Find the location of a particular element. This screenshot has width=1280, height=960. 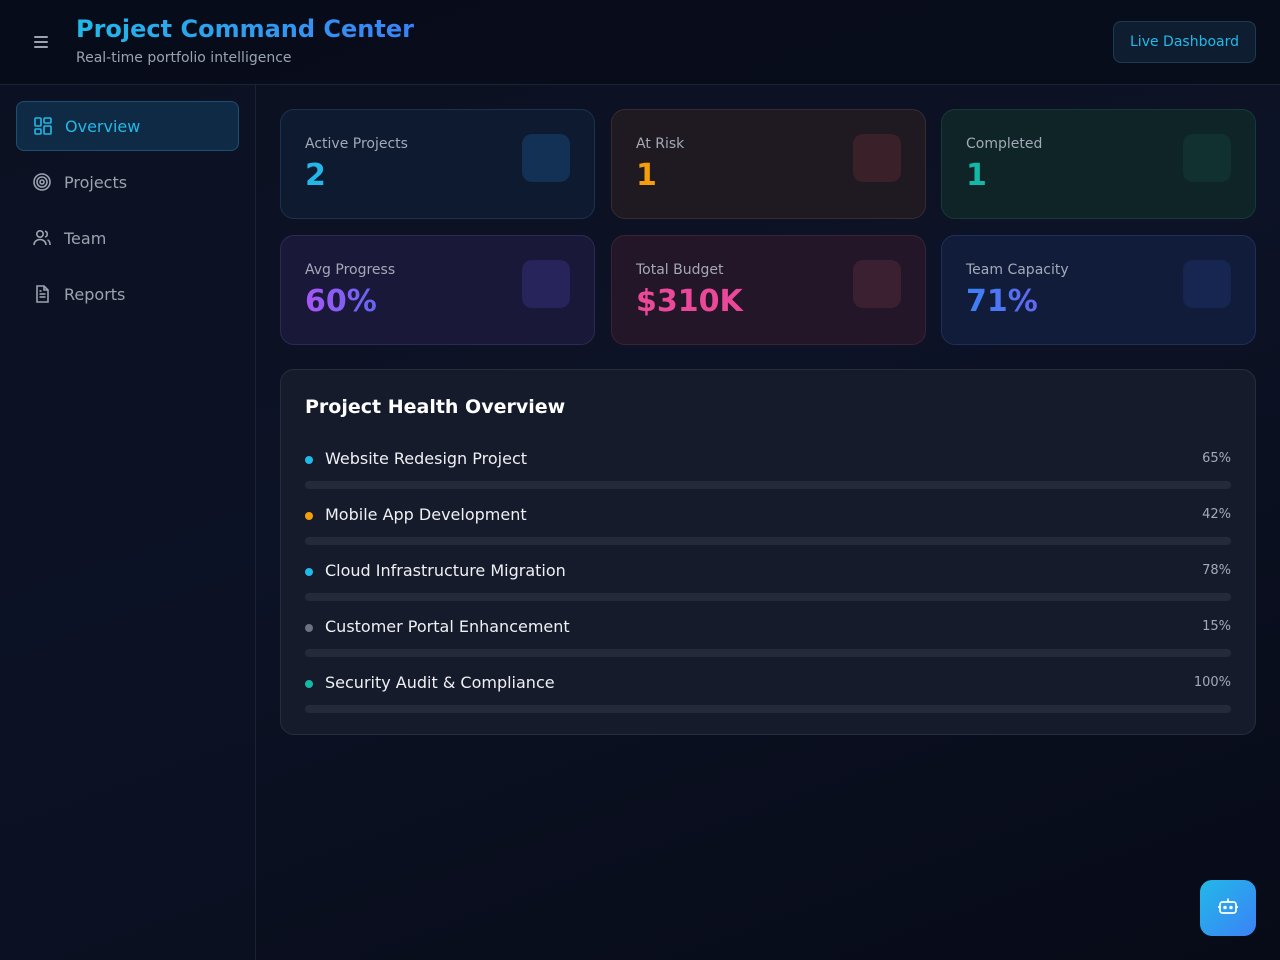

trend-icon is located at coordinates (546, 284).